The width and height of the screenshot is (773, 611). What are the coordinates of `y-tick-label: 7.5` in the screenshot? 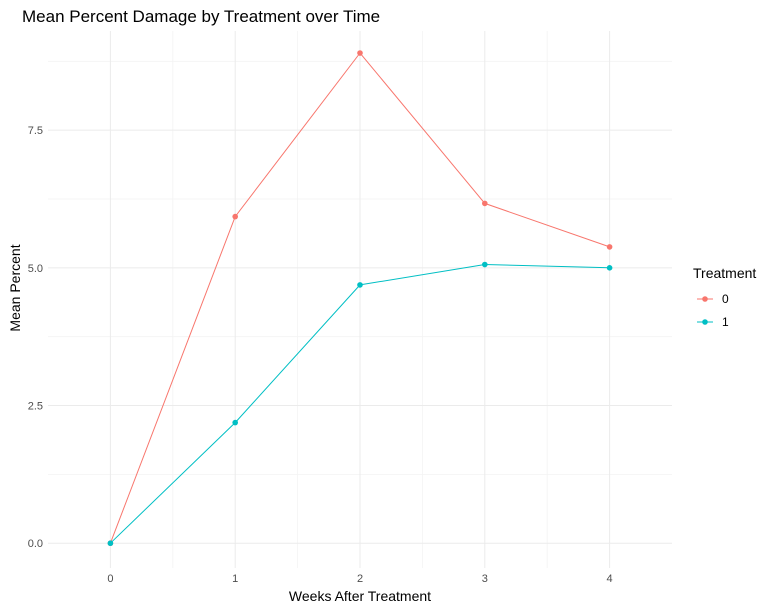 It's located at (35, 131).